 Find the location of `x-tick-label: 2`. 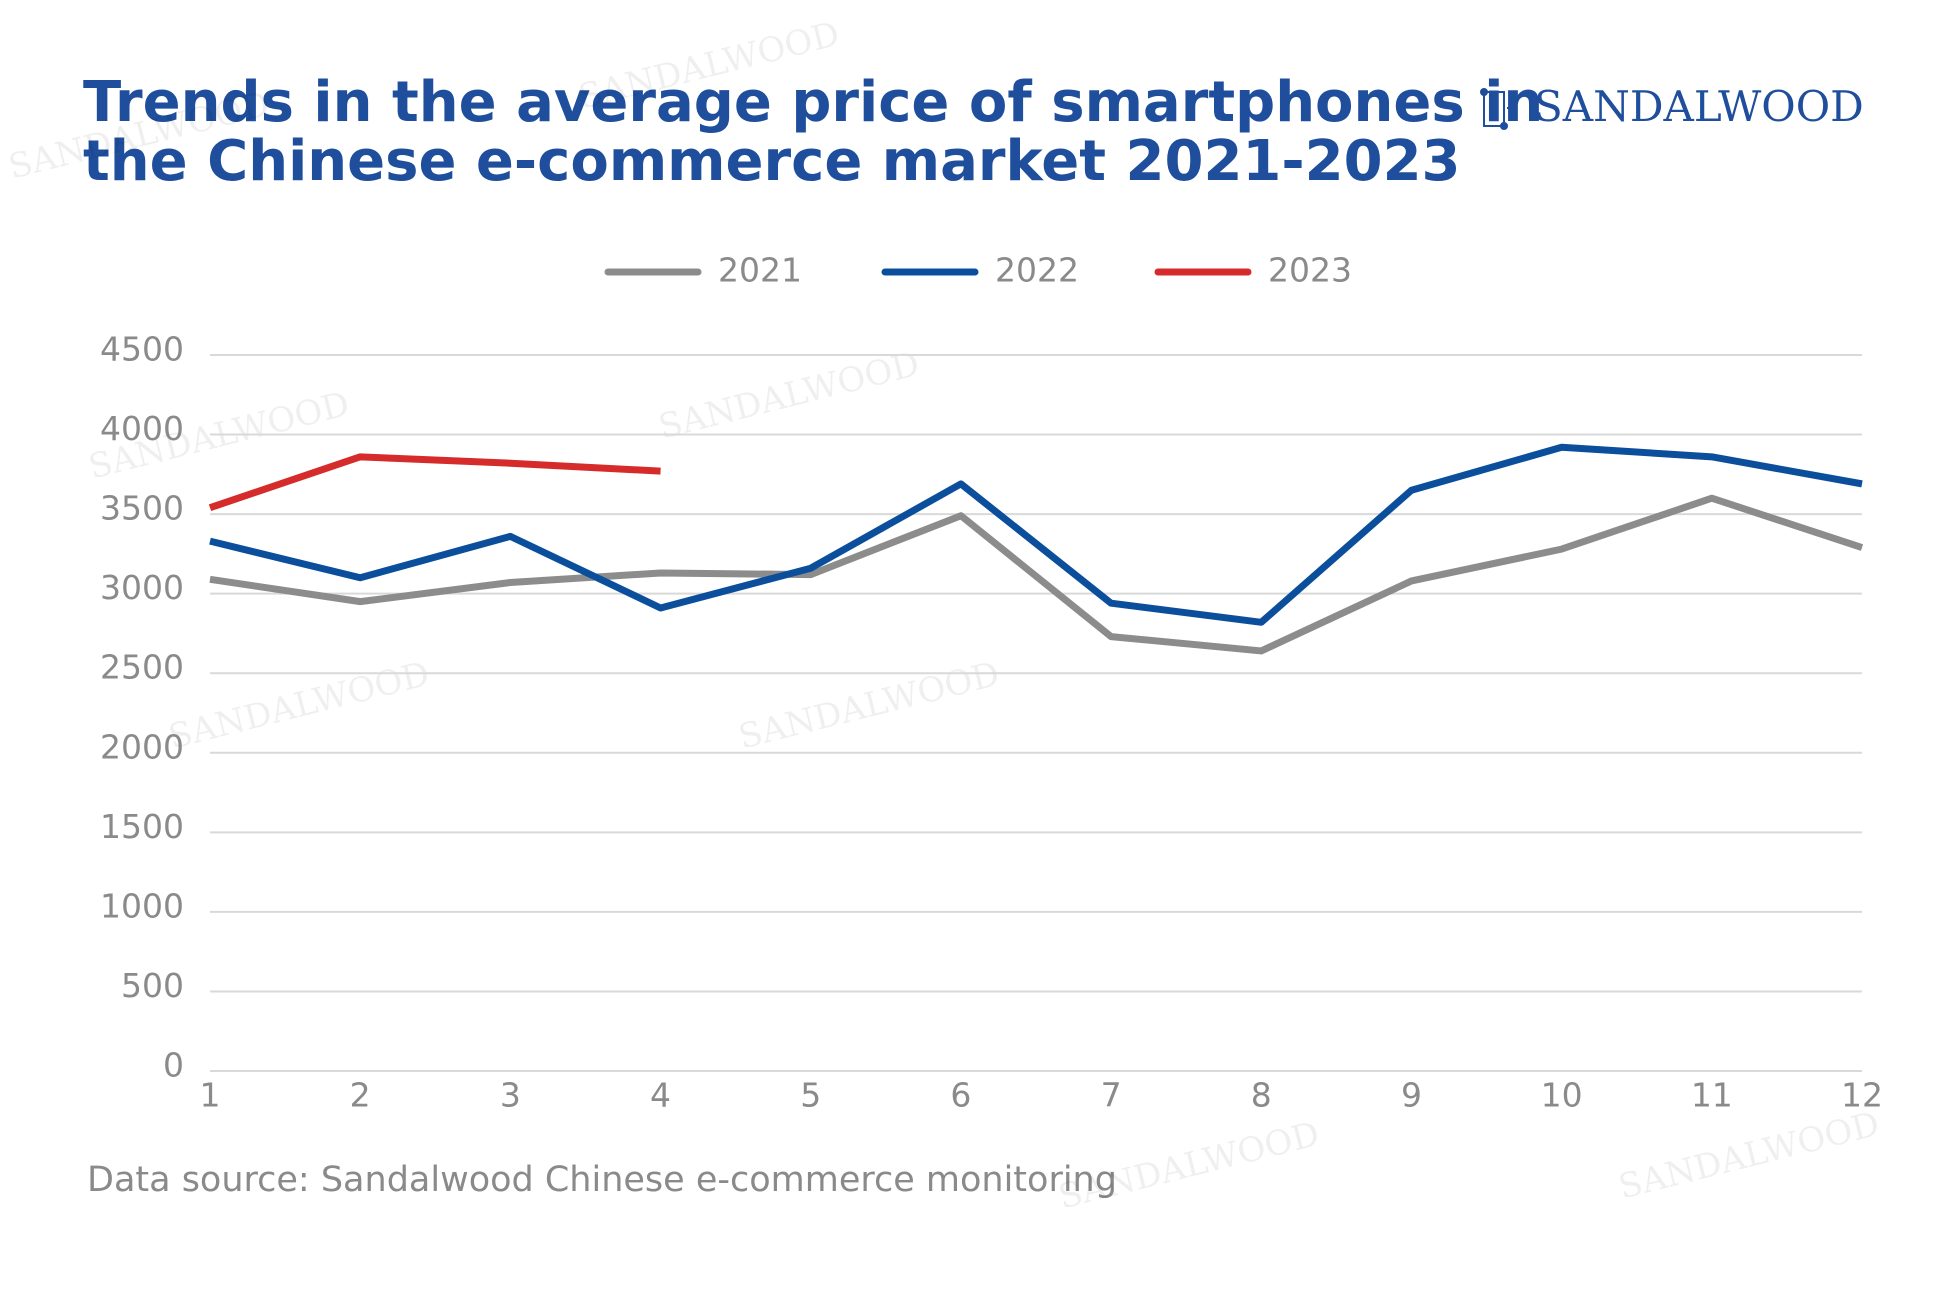

x-tick-label: 2 is located at coordinates (360, 1095).